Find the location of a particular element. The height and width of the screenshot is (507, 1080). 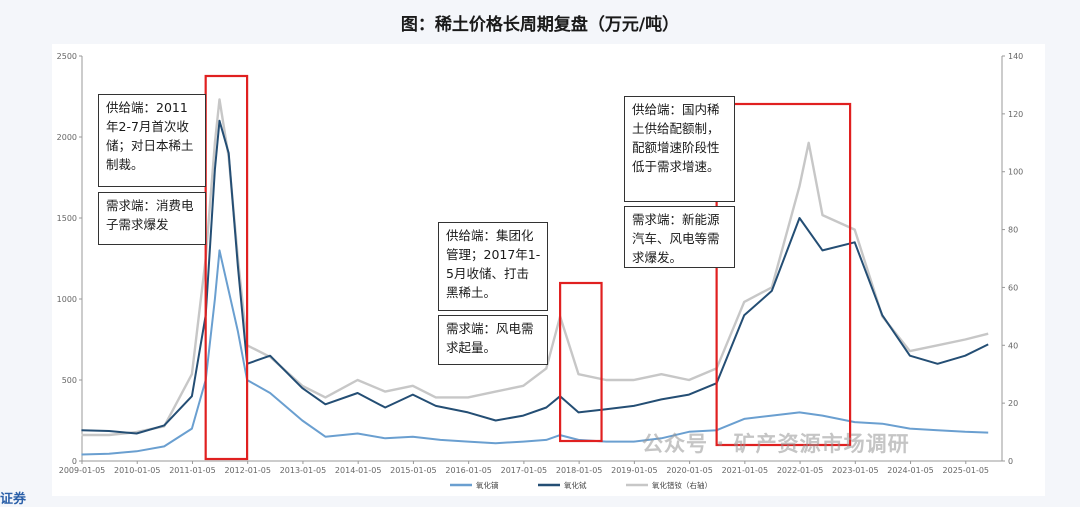

annotation-2011-demand: 需求端：消费电子需求爆发 is located at coordinates (152, 218).